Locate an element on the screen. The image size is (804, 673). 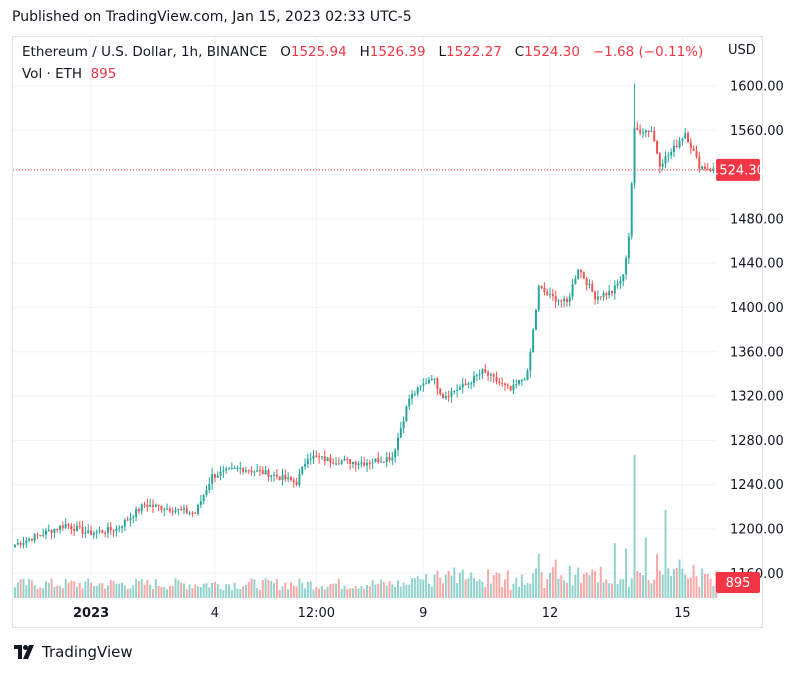
open-label: O is located at coordinates (285, 52).